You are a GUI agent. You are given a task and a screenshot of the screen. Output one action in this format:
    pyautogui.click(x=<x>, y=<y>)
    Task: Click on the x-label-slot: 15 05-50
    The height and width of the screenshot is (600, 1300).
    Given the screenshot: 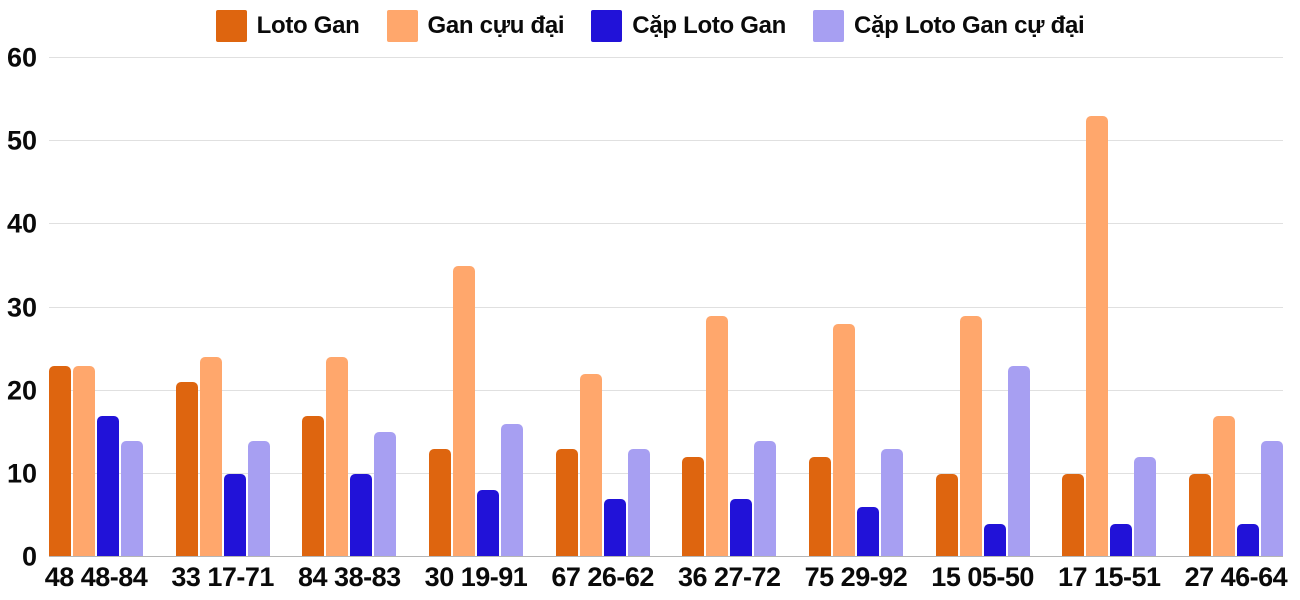 What is the action you would take?
    pyautogui.click(x=982, y=579)
    